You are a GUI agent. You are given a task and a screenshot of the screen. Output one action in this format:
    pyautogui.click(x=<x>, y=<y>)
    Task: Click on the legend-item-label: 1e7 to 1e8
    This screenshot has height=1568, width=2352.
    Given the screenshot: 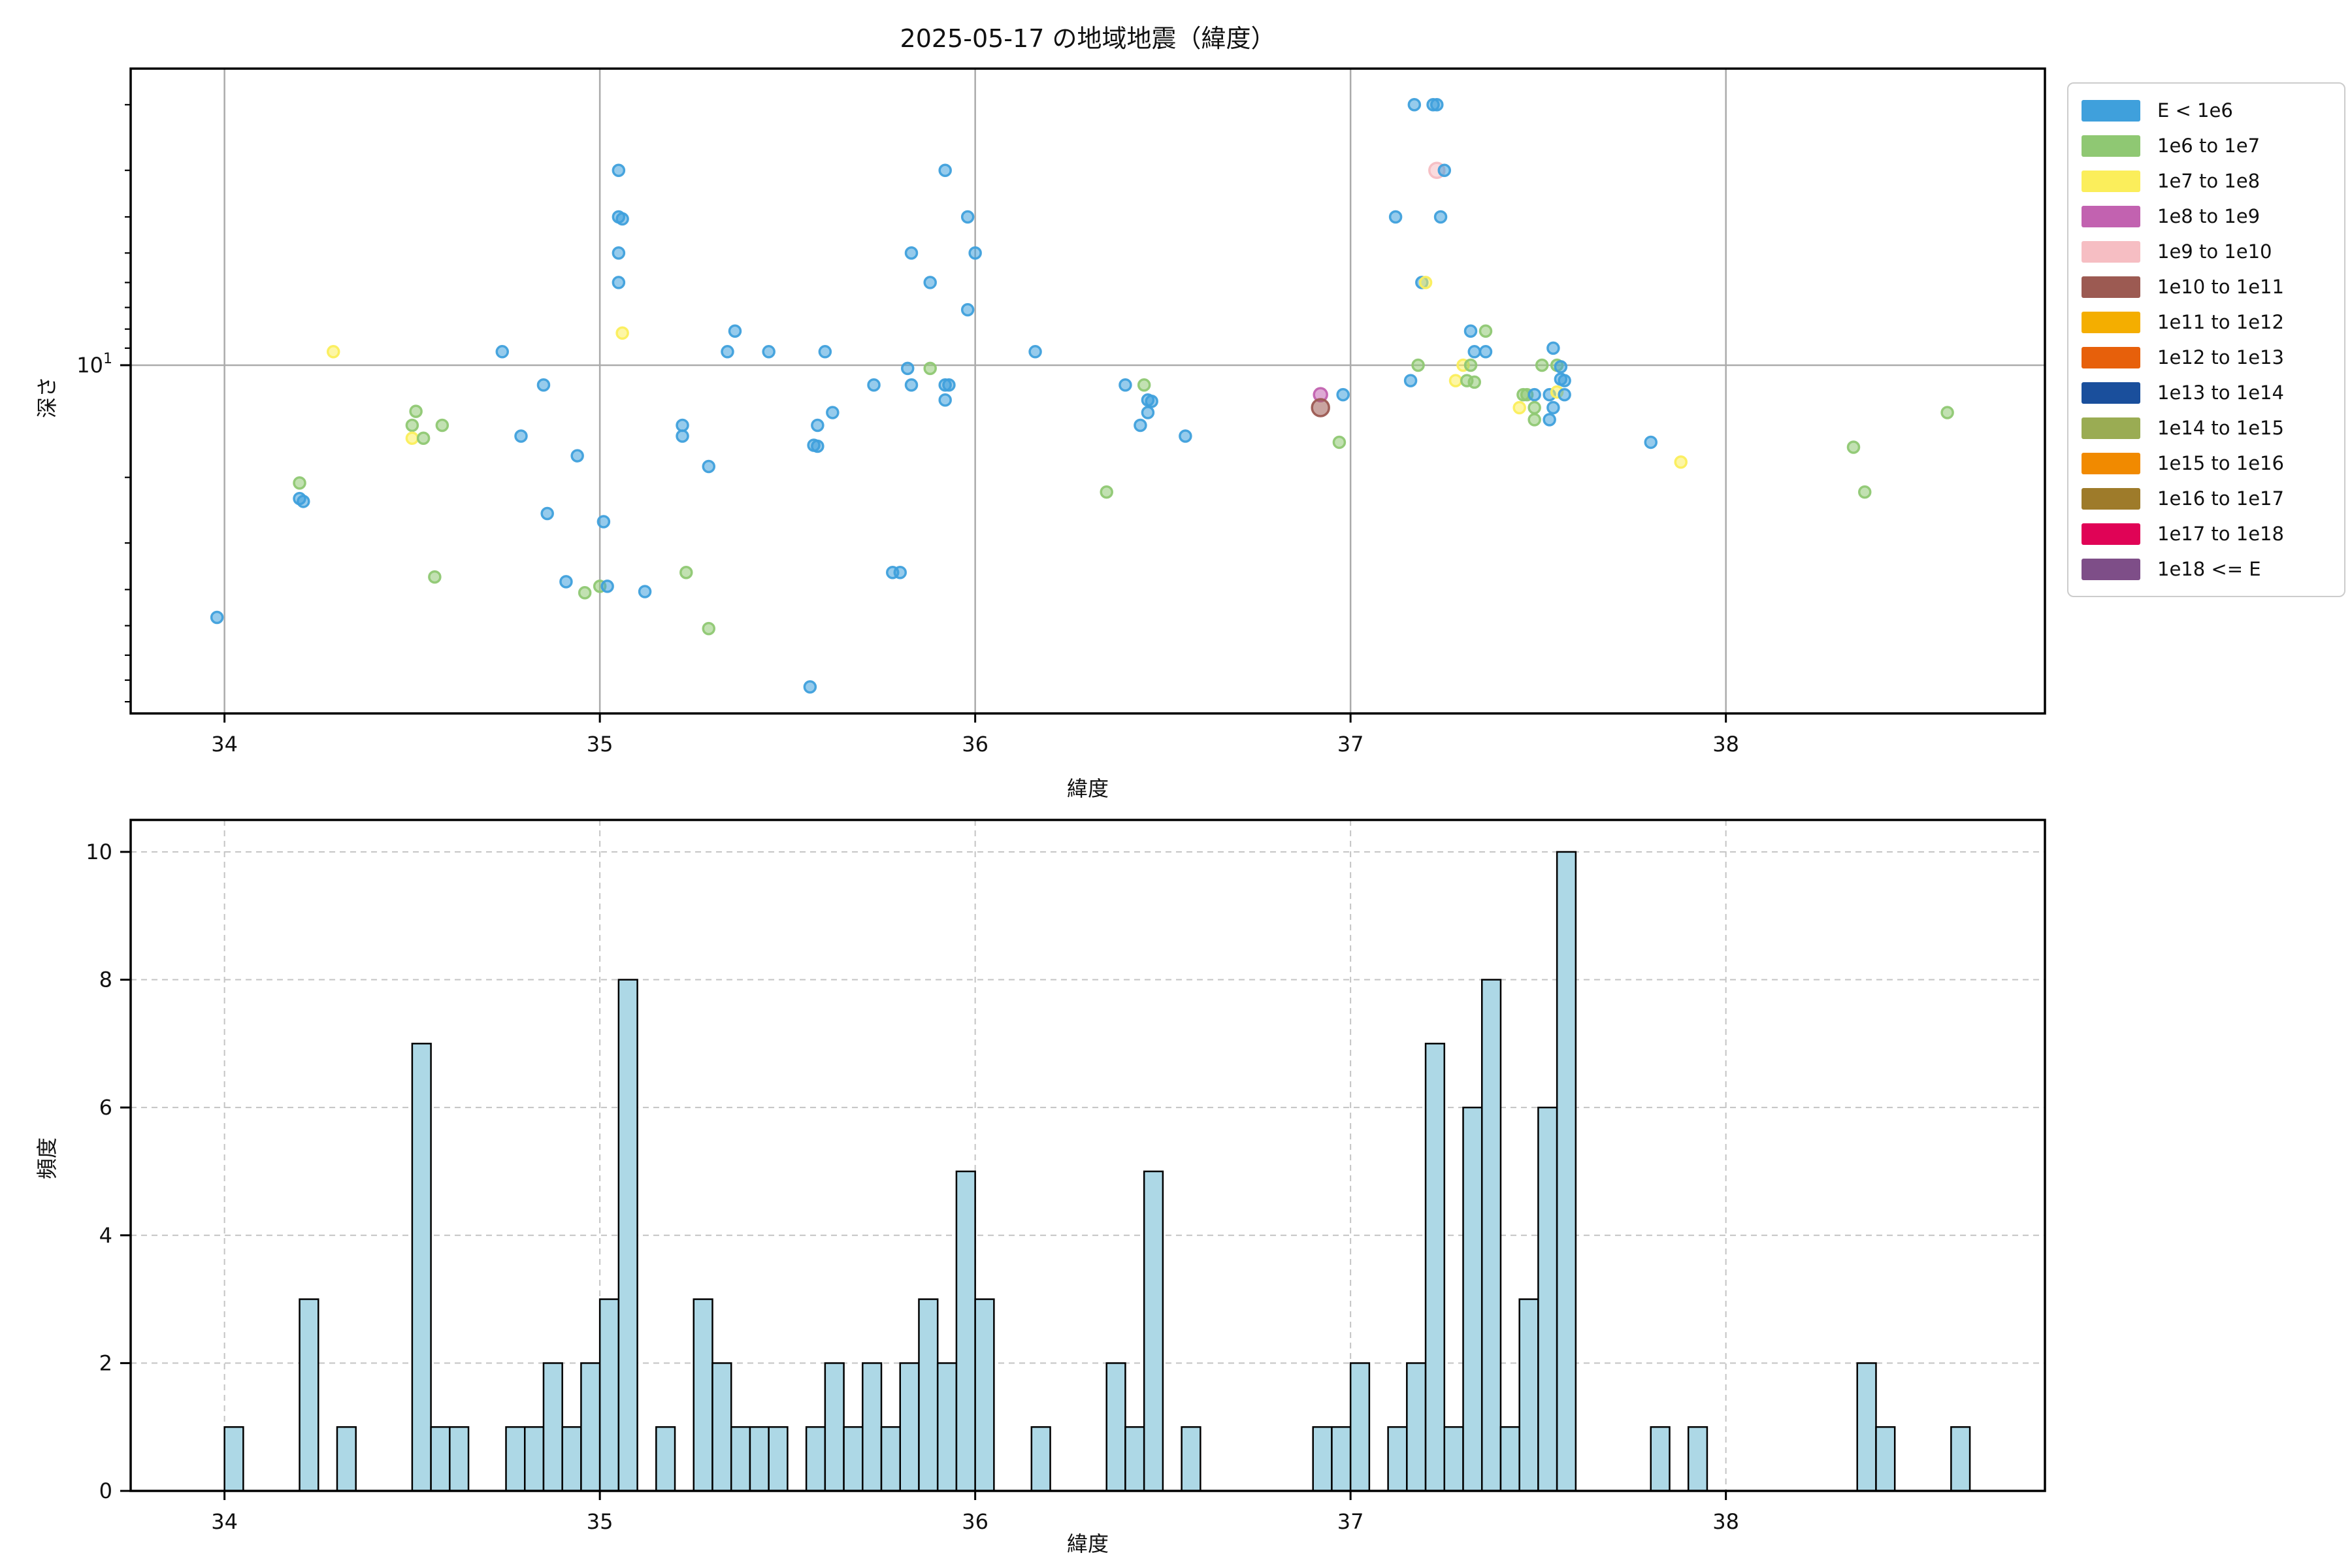 What is the action you would take?
    pyautogui.click(x=2209, y=181)
    